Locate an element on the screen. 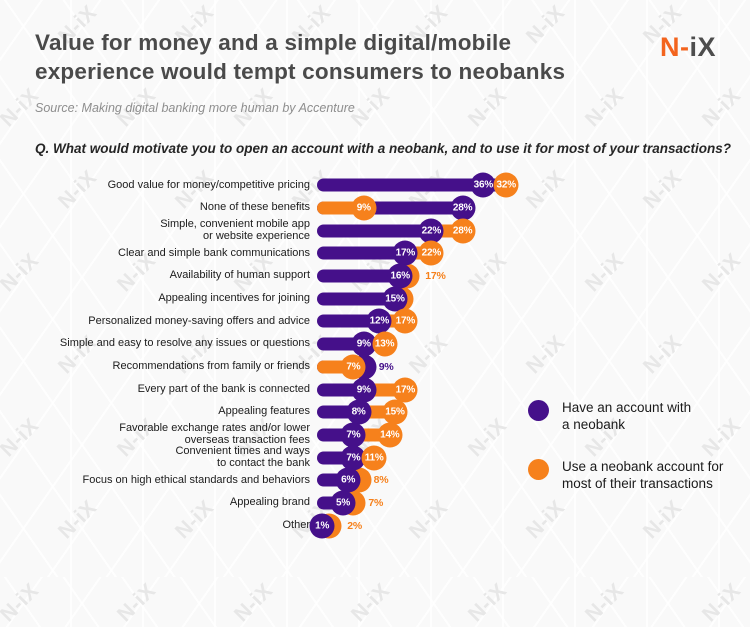 Image resolution: width=750 pixels, height=627 pixels. use-dot: 13% is located at coordinates (385, 344).